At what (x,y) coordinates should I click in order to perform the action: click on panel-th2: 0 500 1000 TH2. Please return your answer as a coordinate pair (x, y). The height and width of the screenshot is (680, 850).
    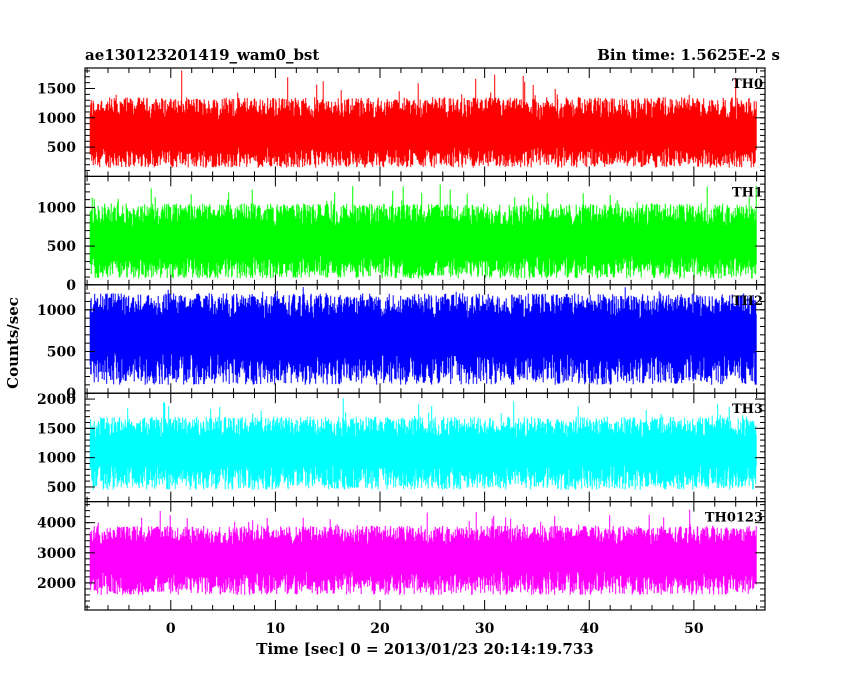
    Looking at the image, I should click on (401, 343).